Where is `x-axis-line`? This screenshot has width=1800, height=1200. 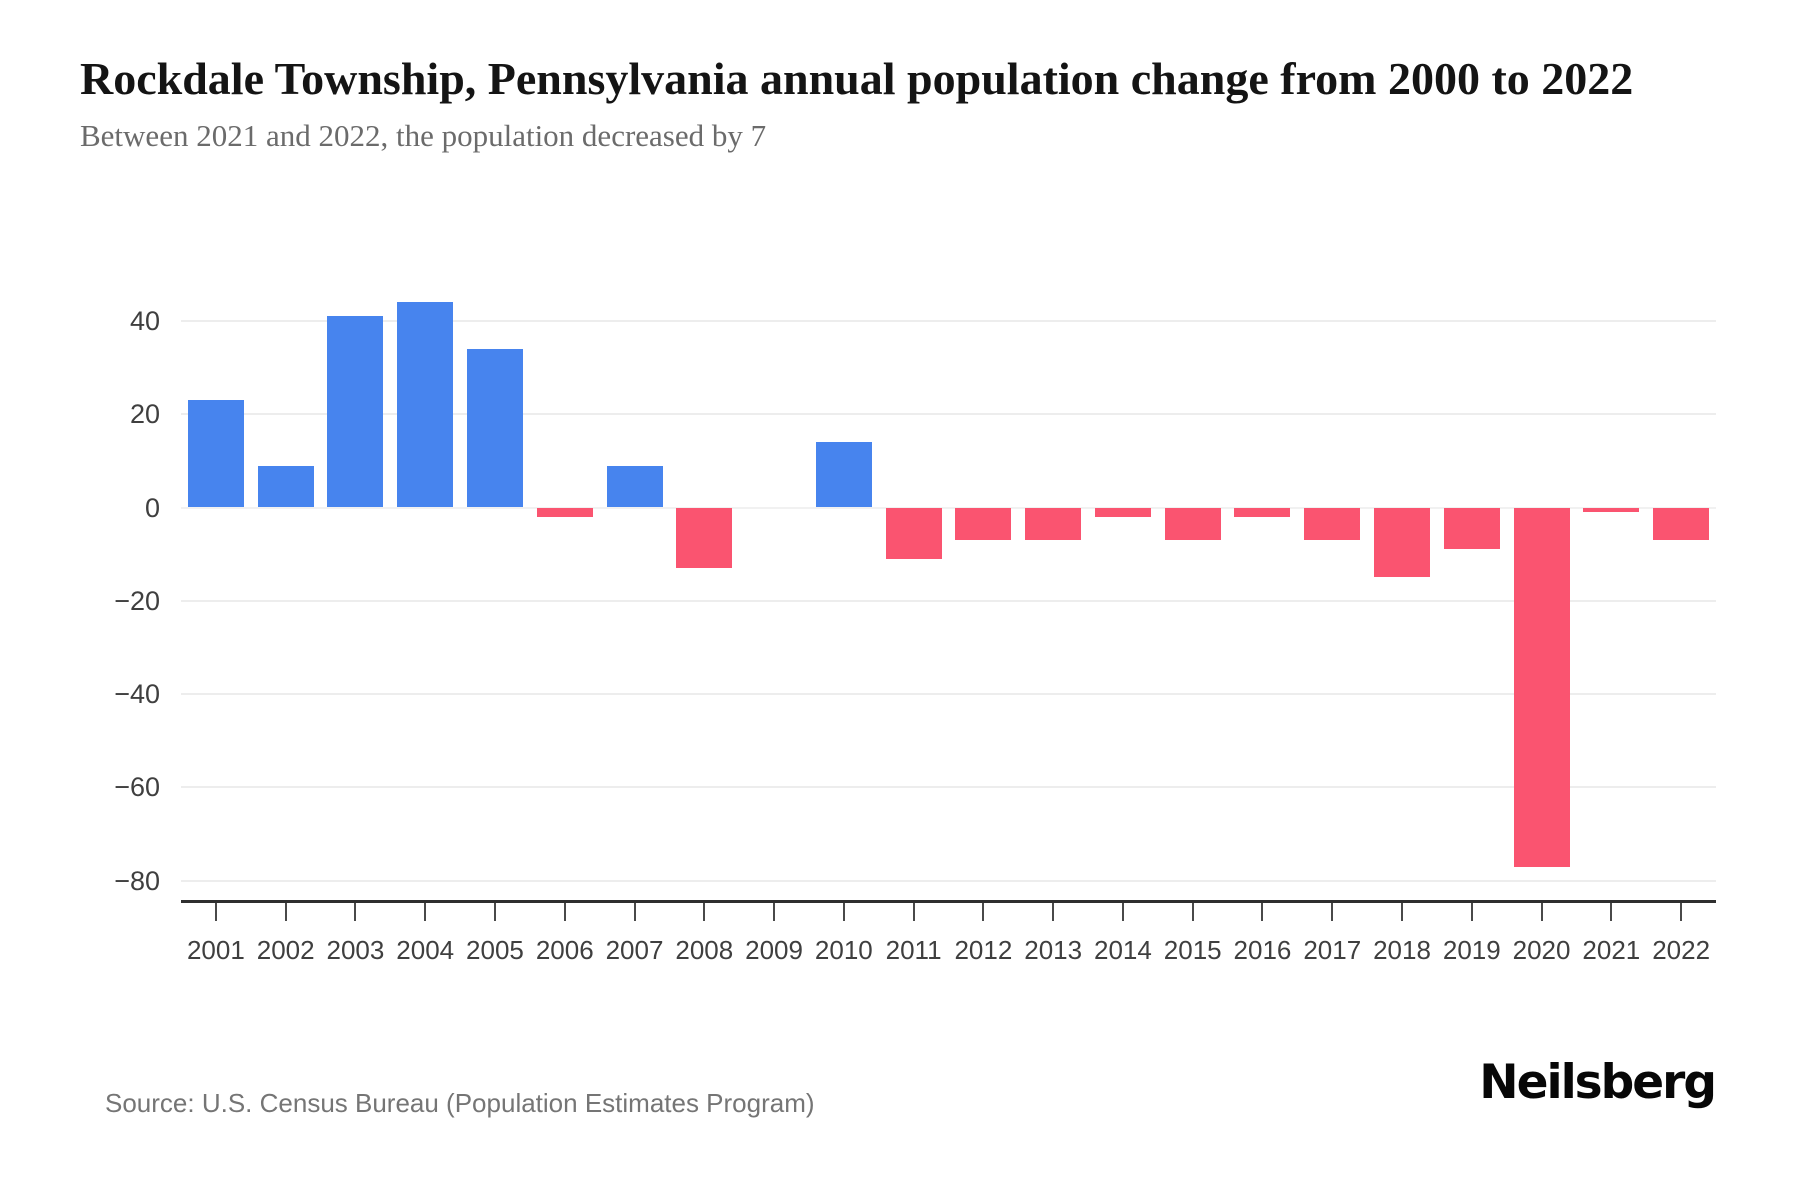
x-axis-line is located at coordinates (948, 901).